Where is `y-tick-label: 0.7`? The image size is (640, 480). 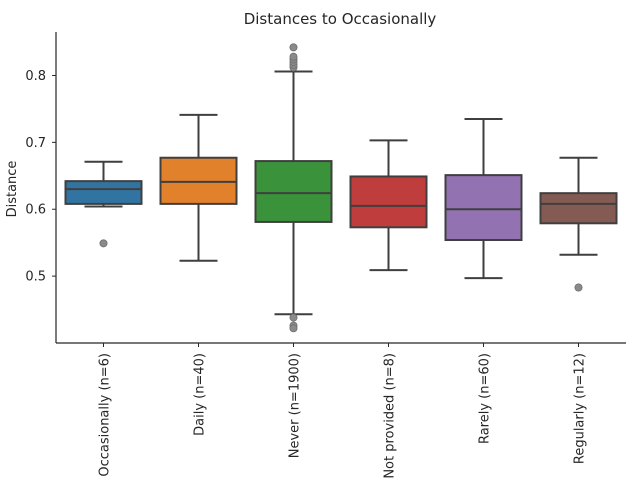 y-tick-label: 0.7 is located at coordinates (35, 143).